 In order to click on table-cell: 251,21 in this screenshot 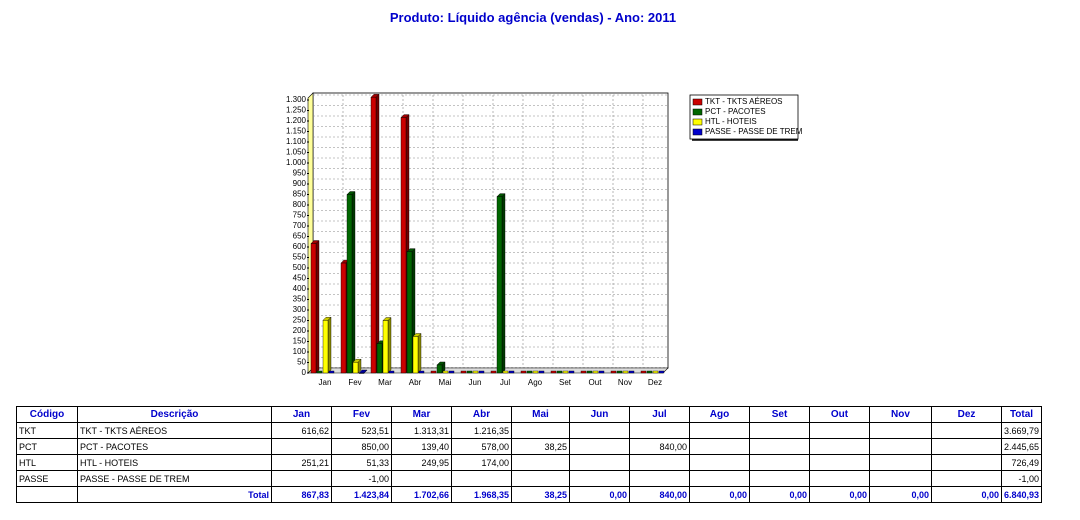, I will do `click(301, 462)`.